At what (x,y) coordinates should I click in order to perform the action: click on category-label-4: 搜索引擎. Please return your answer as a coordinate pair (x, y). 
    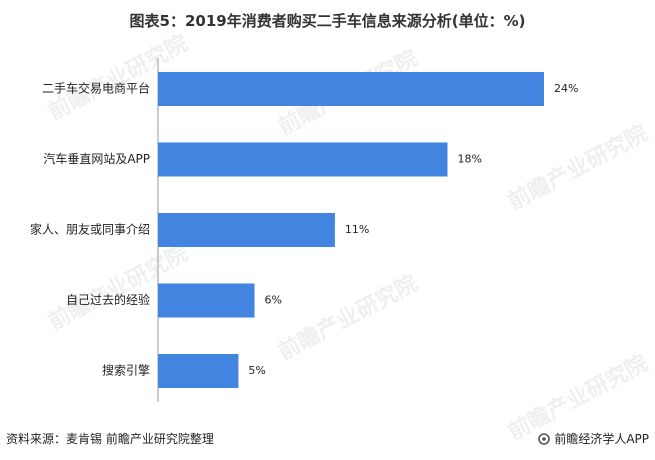
    Looking at the image, I should click on (126, 370).